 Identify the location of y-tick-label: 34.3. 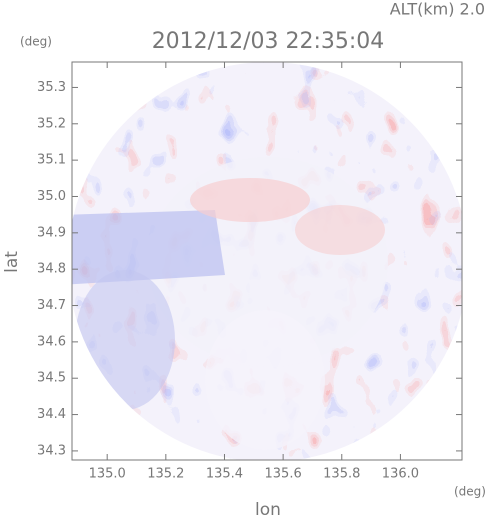
(51, 450).